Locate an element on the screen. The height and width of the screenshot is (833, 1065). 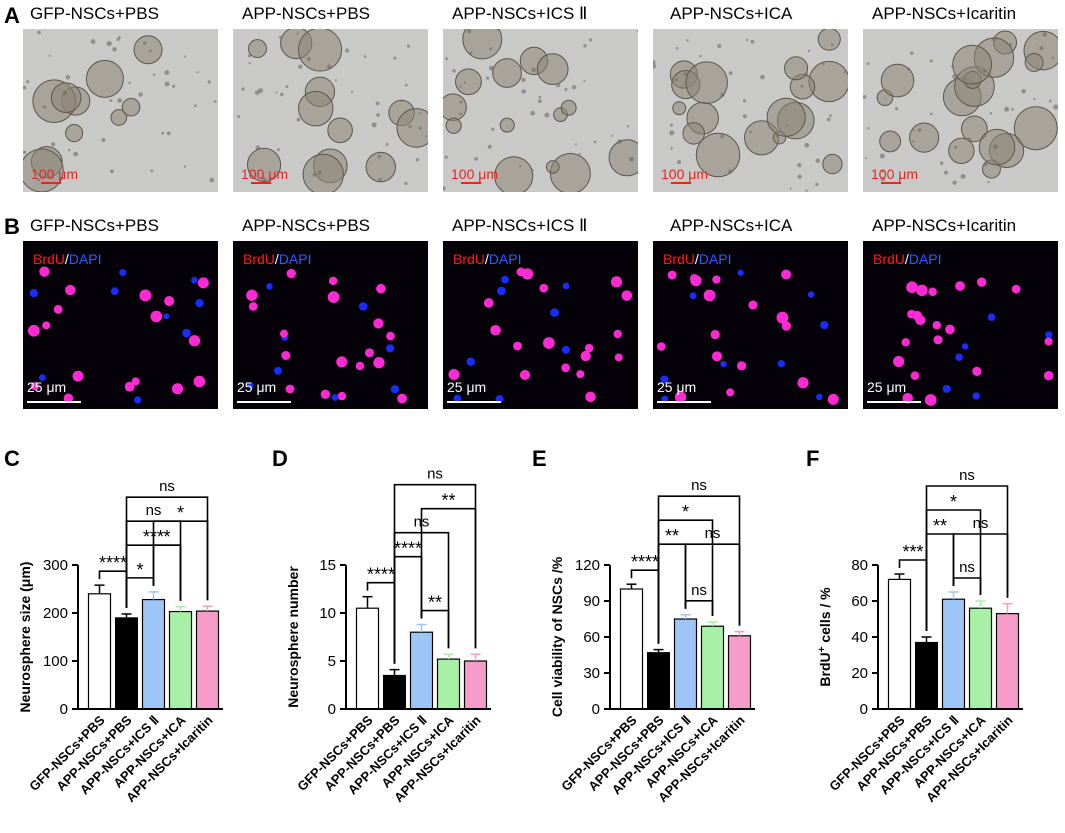
stained-nuclei is located at coordinates (327, 336).